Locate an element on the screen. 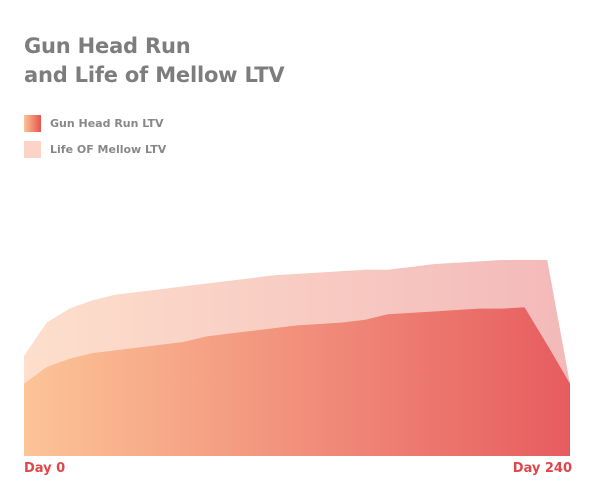 This screenshot has height=494, width=596. legend-swatch-life-of-mellow is located at coordinates (32, 149).